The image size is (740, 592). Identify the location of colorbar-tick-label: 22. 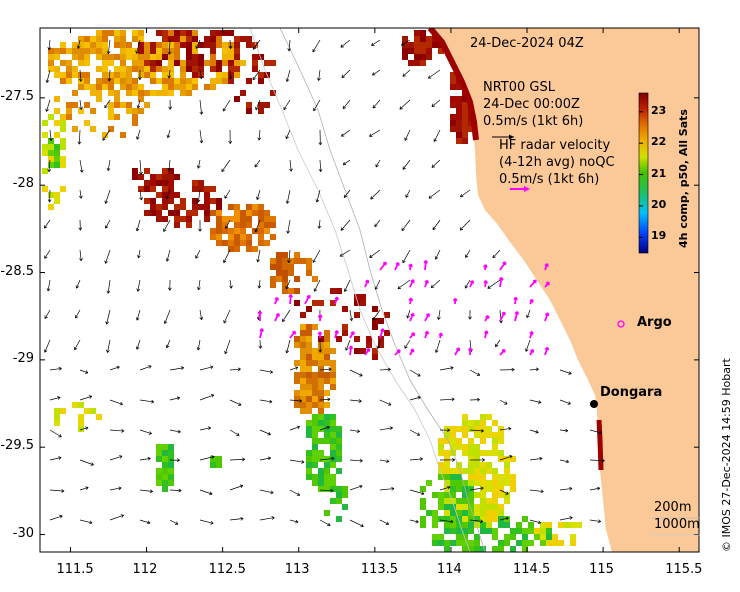
(659, 142).